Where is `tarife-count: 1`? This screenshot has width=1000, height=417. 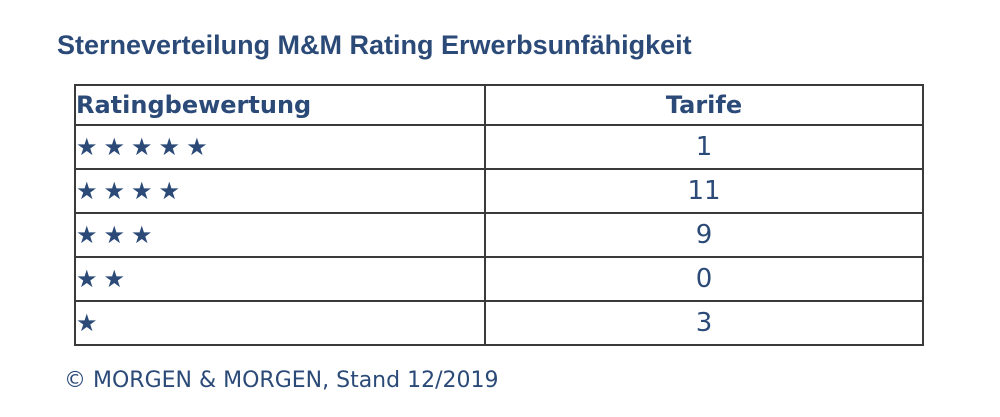
tarife-count: 1 is located at coordinates (704, 147).